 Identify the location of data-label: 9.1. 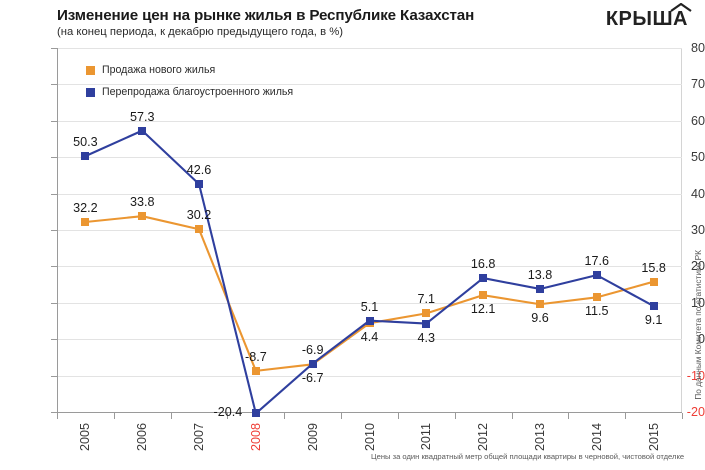
(653, 320).